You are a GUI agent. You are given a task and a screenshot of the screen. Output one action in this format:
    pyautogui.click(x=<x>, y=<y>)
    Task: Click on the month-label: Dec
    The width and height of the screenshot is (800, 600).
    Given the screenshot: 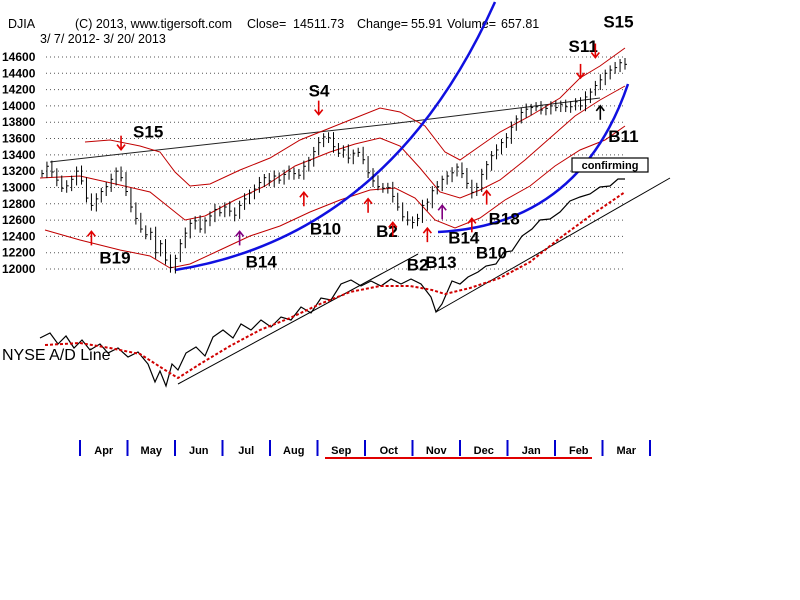 What is the action you would take?
    pyautogui.click(x=484, y=451)
    